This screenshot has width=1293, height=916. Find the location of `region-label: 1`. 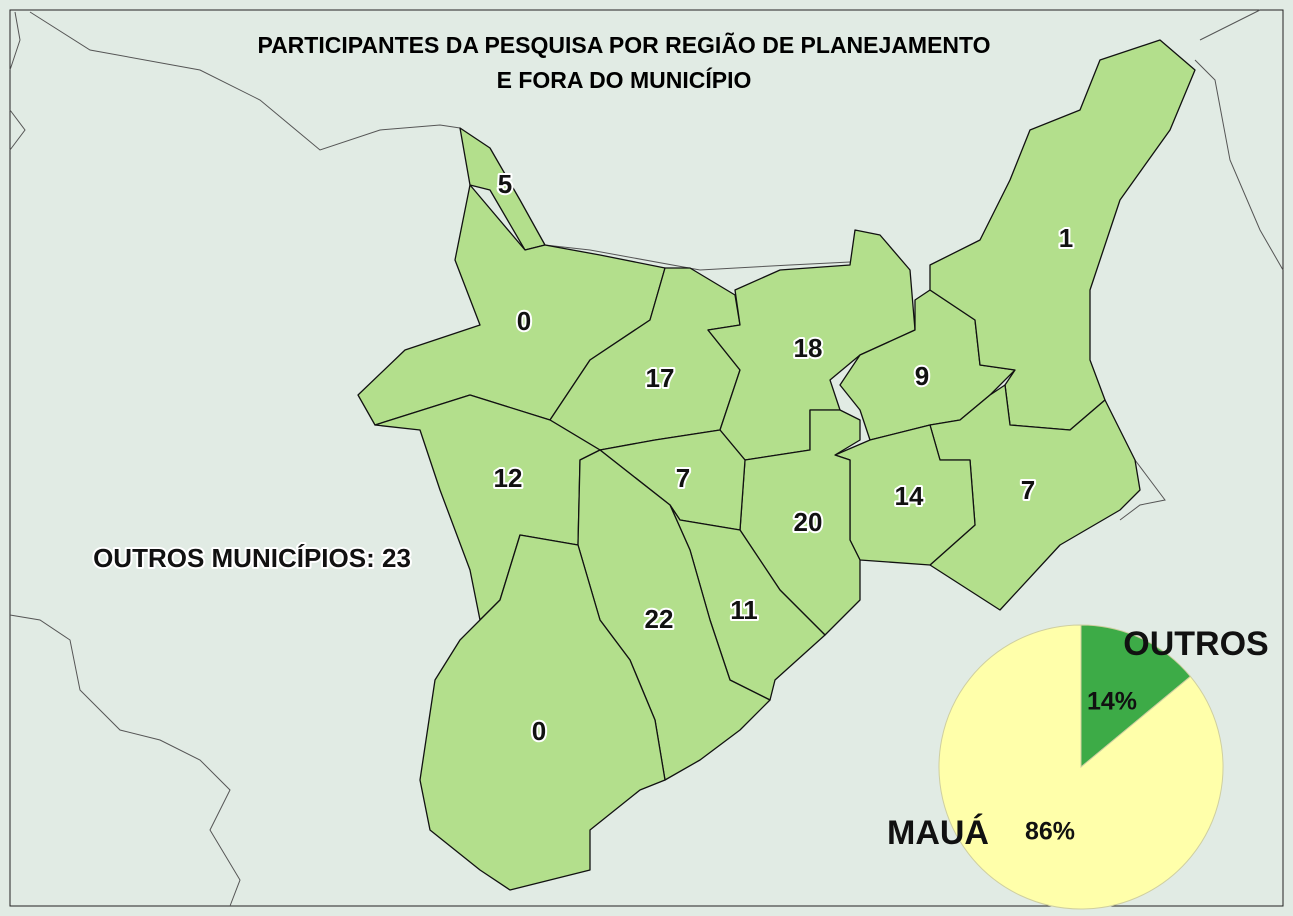

region-label: 1 is located at coordinates (1066, 238).